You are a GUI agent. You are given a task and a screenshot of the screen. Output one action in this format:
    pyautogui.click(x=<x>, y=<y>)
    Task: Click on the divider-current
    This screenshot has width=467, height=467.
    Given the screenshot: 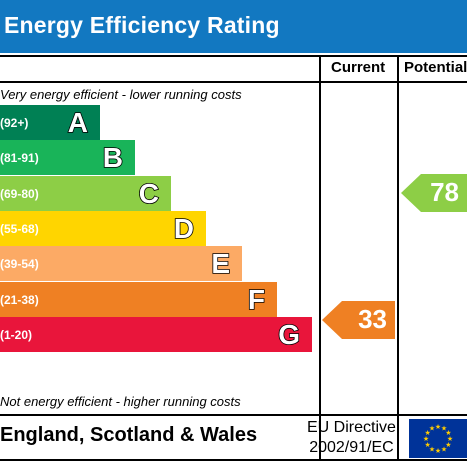 What is the action you would take?
    pyautogui.click(x=320, y=258)
    